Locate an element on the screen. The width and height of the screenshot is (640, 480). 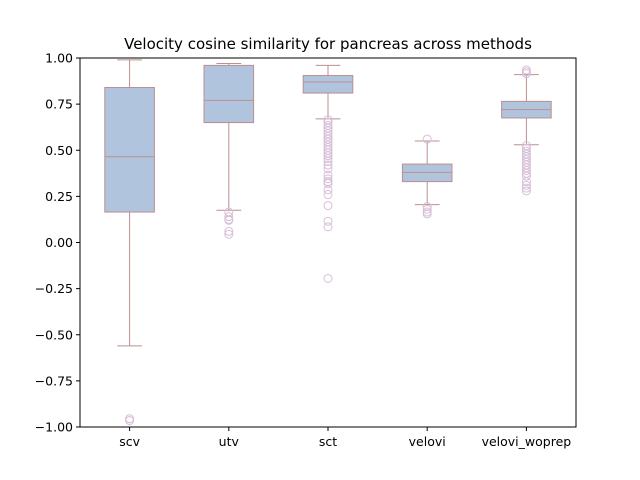
y-tick-label: 0.00 is located at coordinates (59, 242).